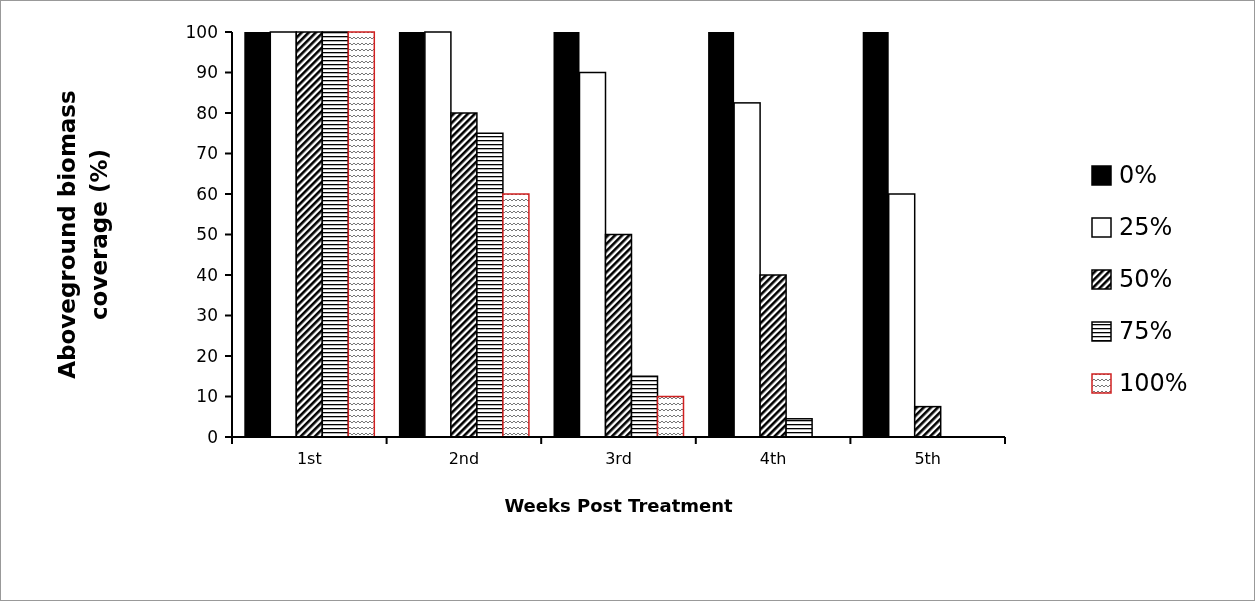 The image size is (1255, 601). Describe the element at coordinates (1146, 279) in the screenshot. I see `legend-label: 50%` at that location.